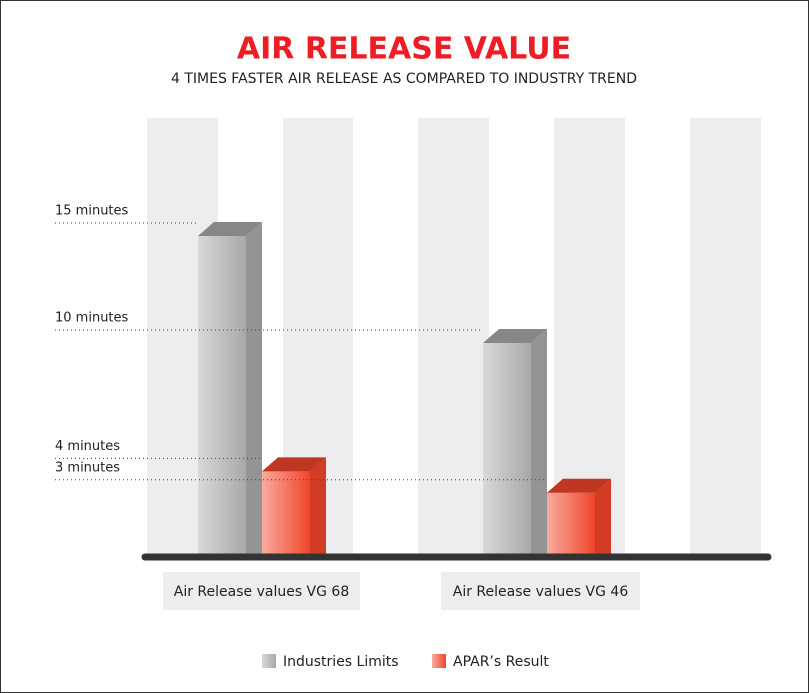 The image size is (809, 693). What do you see at coordinates (92, 318) in the screenshot?
I see `value-label: 10 minutes` at bounding box center [92, 318].